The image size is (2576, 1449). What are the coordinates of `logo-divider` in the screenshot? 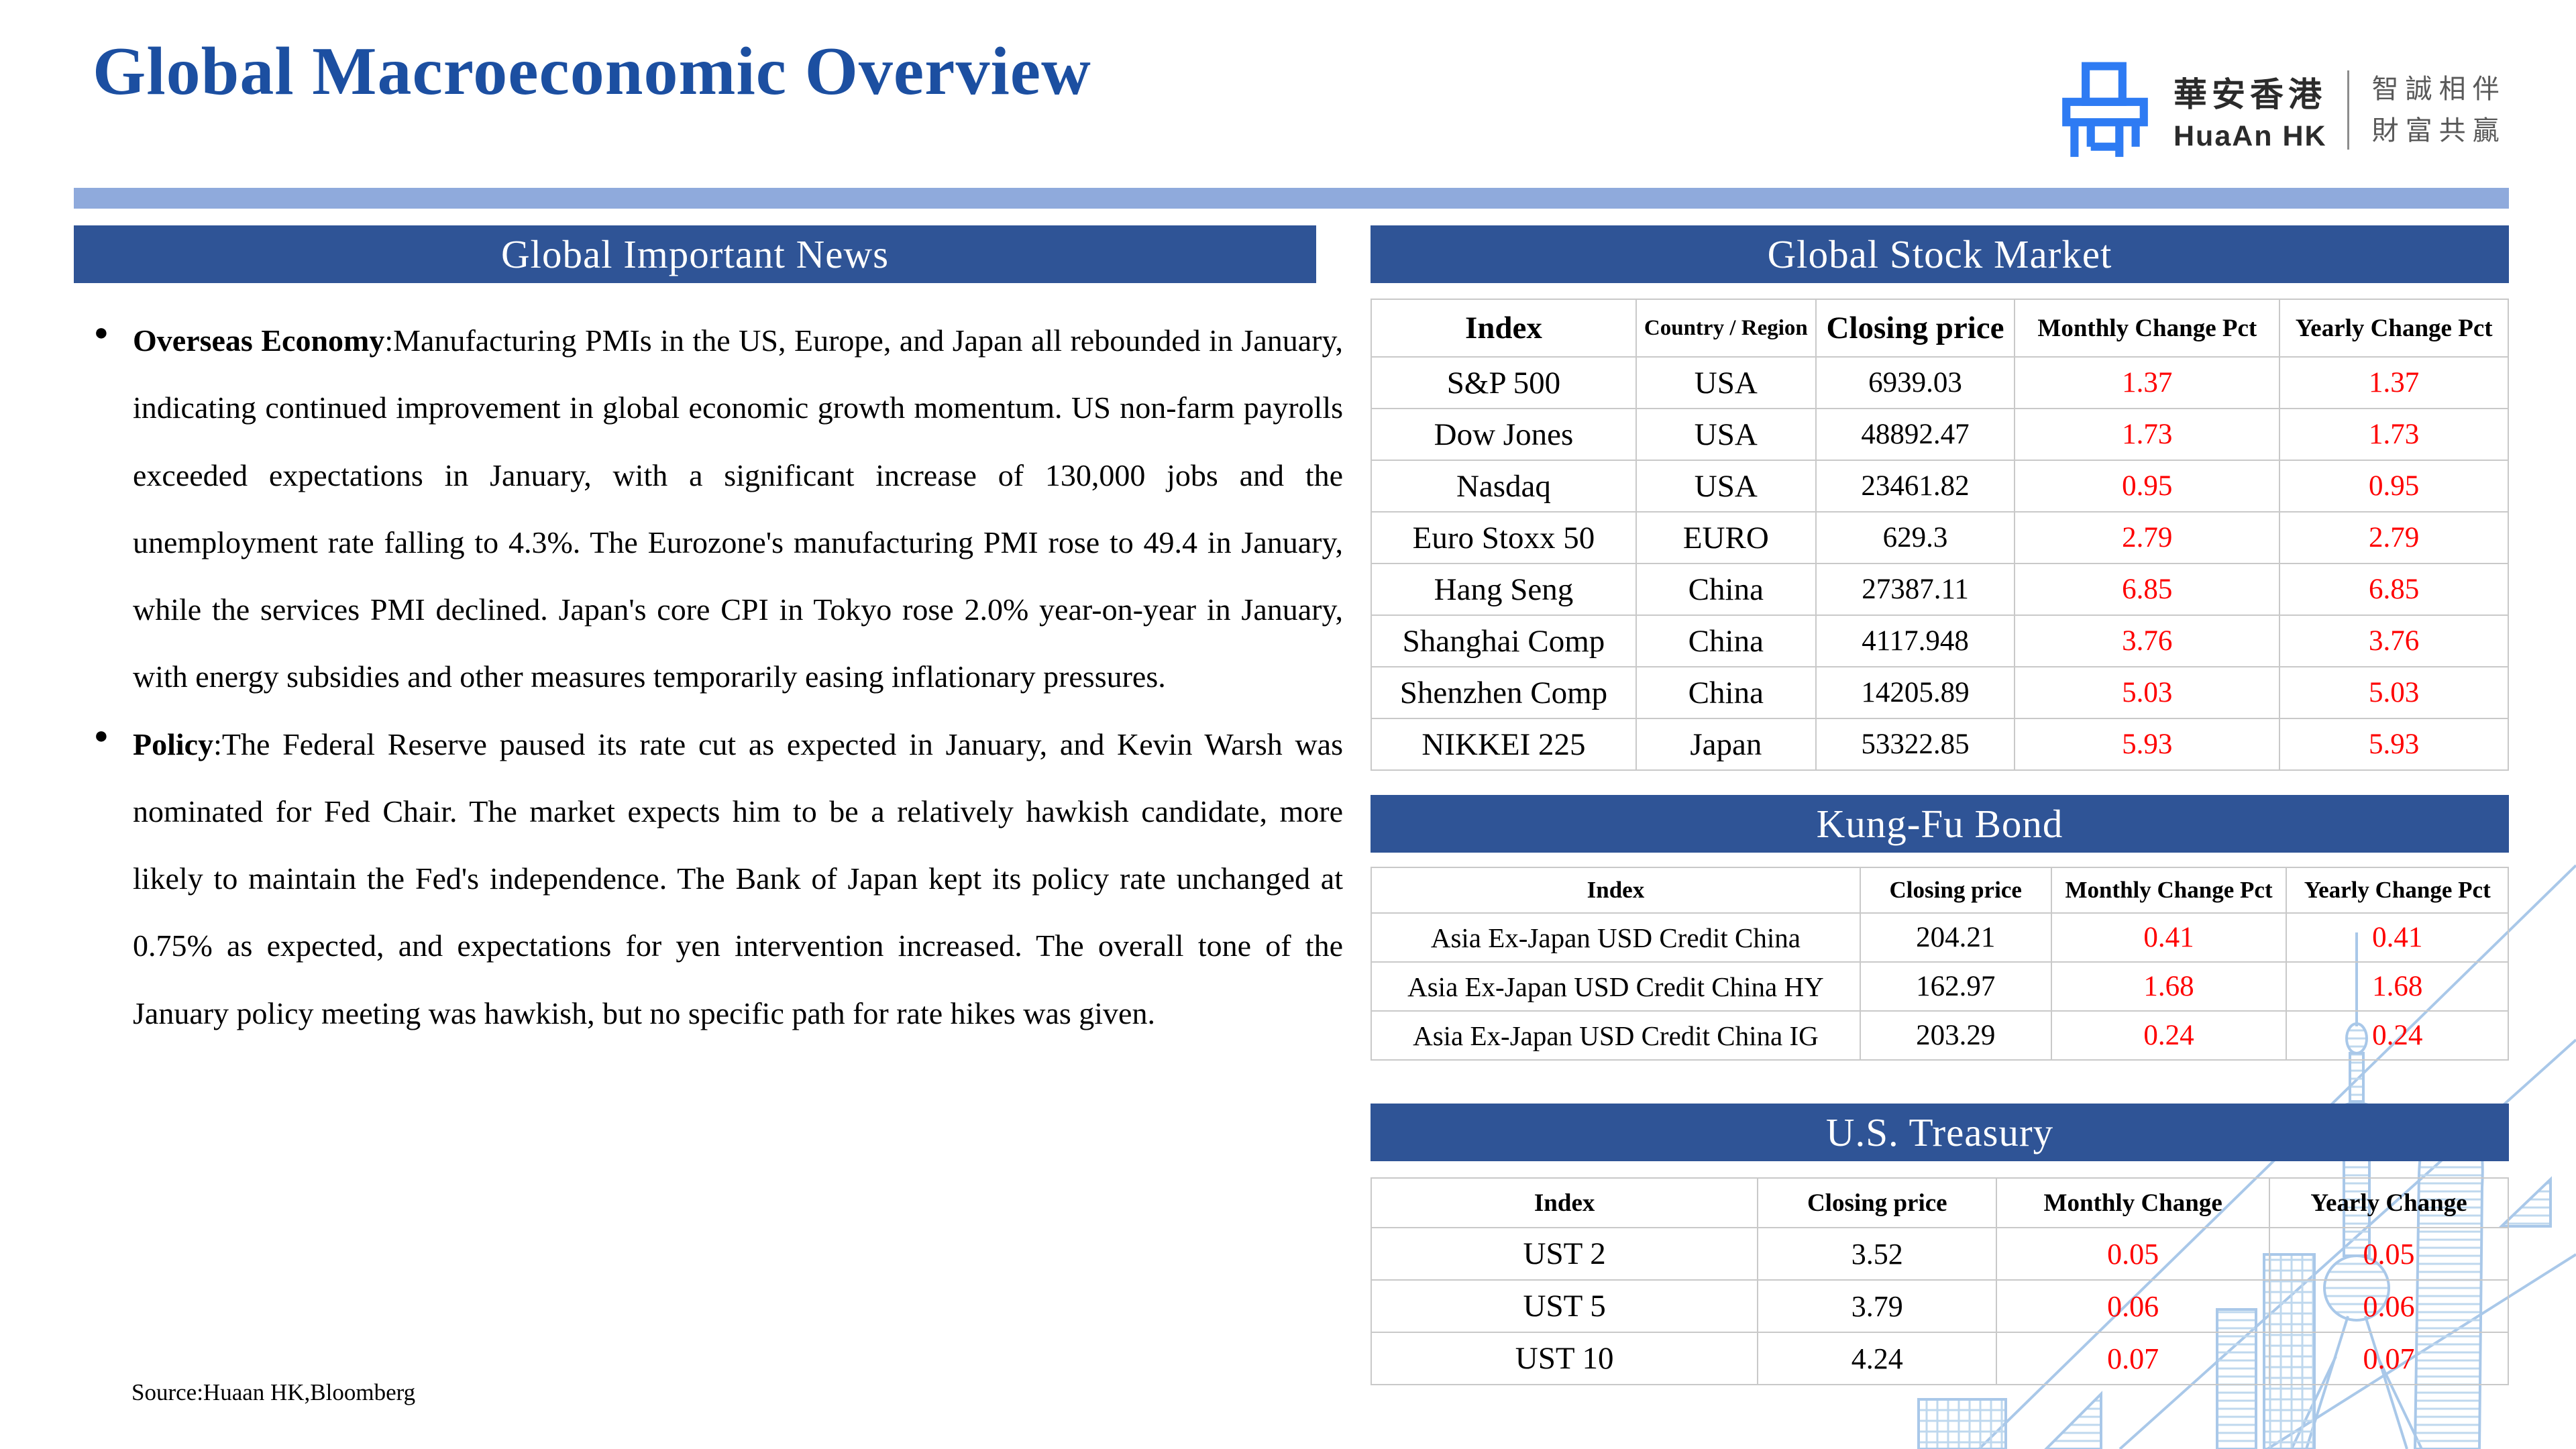 It's located at (2348, 110).